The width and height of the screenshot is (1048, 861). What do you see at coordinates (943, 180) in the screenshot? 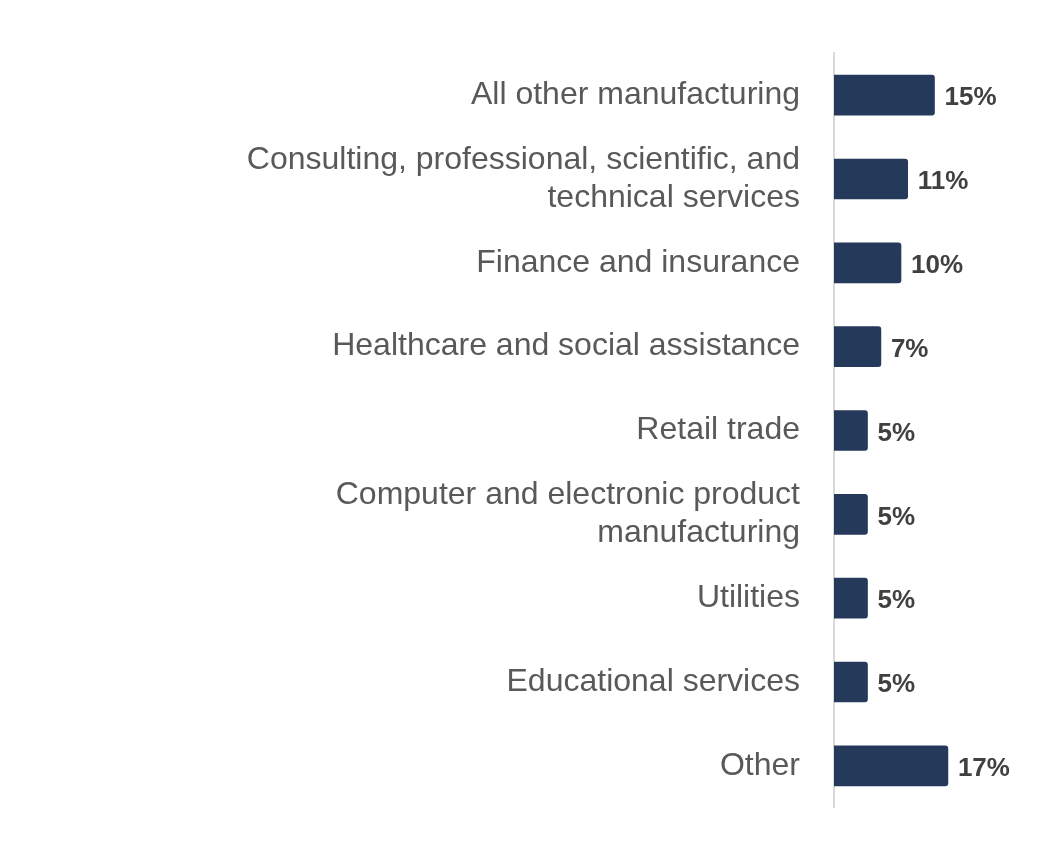
I see `data-label: 11%` at bounding box center [943, 180].